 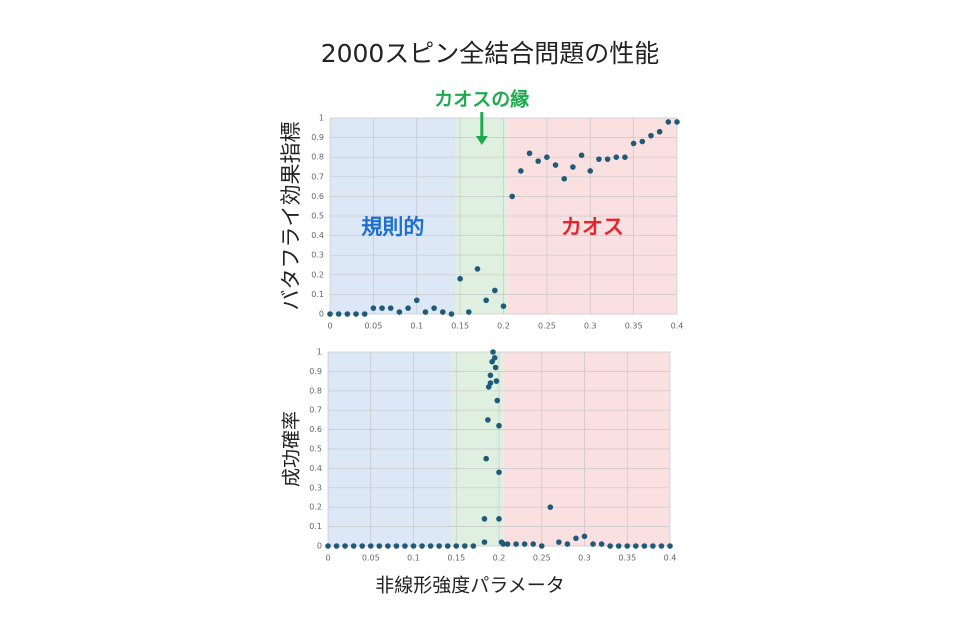 I want to click on x-tick-label: 0.4, so click(x=670, y=558).